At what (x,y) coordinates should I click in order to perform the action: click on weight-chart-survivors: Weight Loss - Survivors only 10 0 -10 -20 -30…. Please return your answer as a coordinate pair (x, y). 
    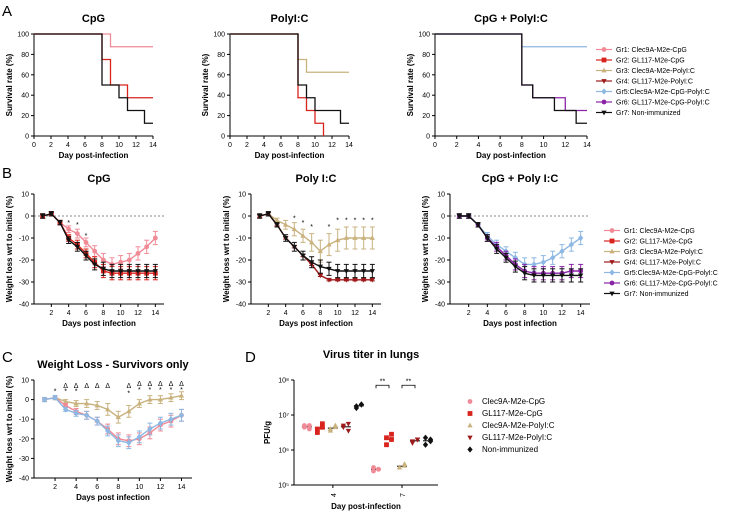
    Looking at the image, I should click on (98, 430).